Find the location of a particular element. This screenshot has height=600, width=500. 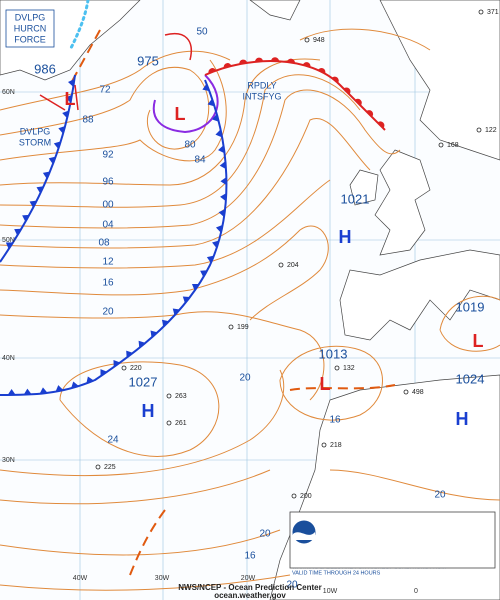

annotation-box is located at coordinates (30, 28).